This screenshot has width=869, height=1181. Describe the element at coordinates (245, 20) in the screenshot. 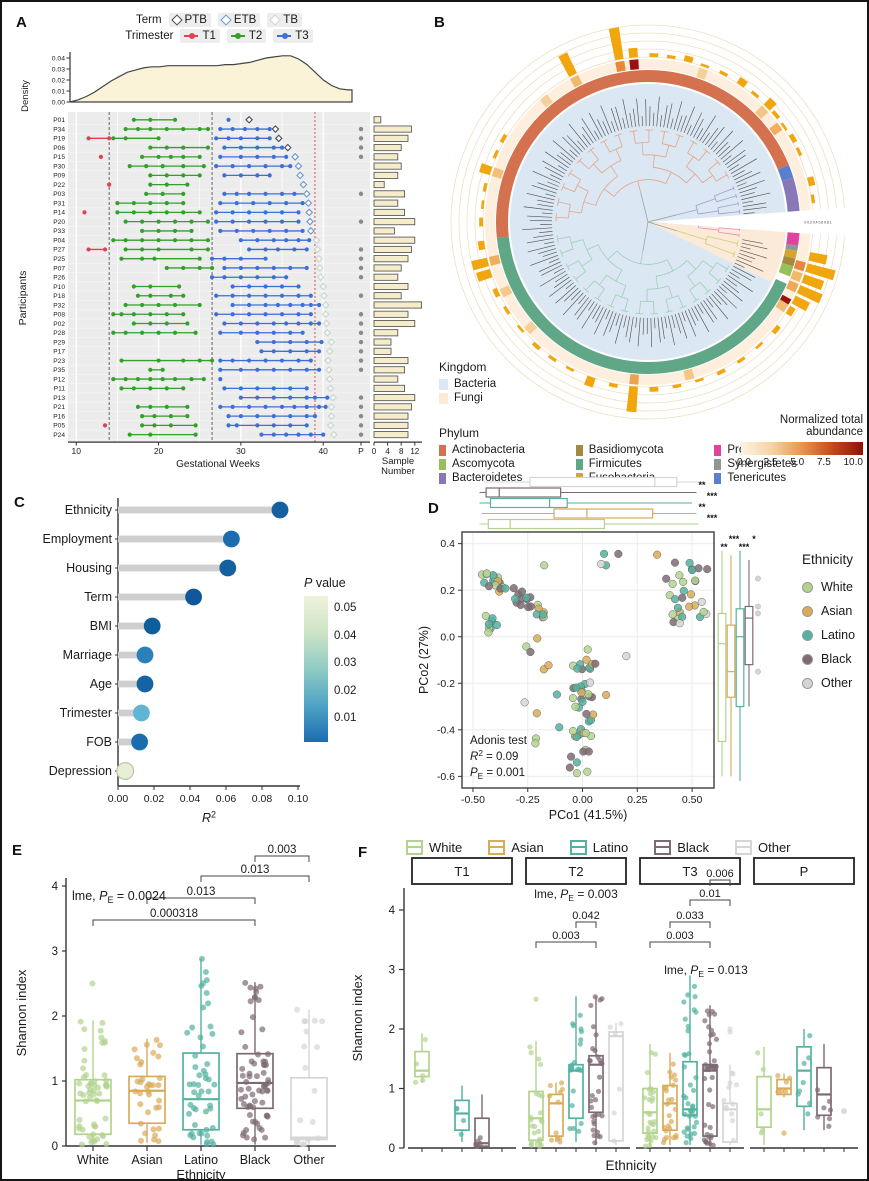

I see `etb-label: ETB` at that location.